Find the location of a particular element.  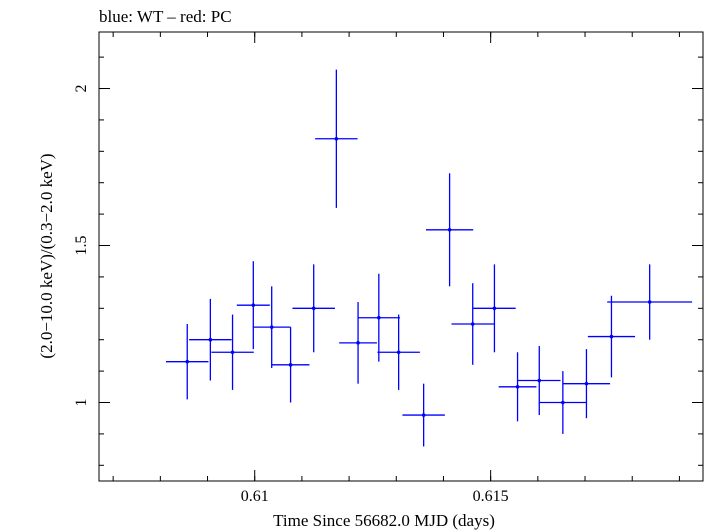

y-axis-label: (2.0−10.0 keV)/(0.3−2.0 keV) is located at coordinates (46, 255).